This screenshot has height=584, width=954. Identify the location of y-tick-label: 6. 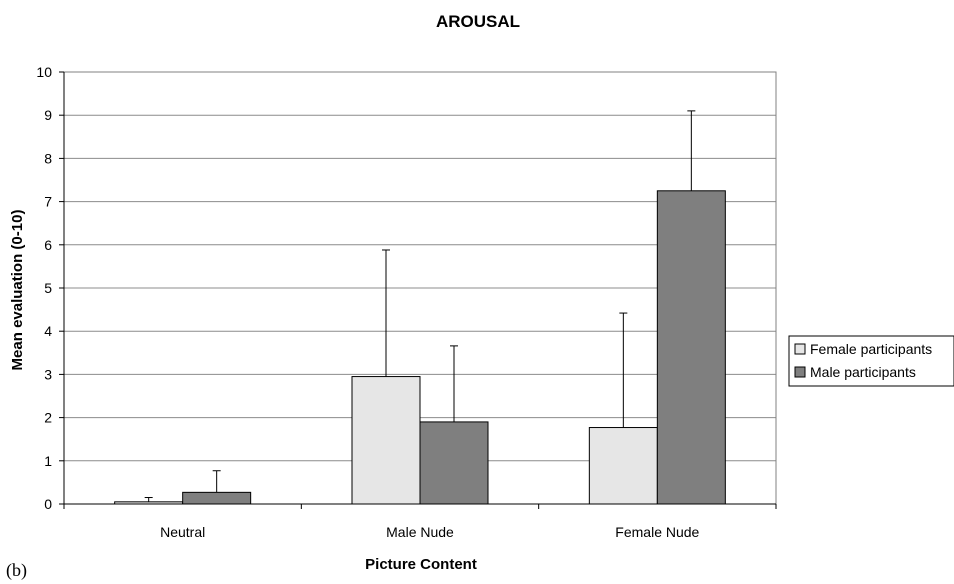
(48, 245).